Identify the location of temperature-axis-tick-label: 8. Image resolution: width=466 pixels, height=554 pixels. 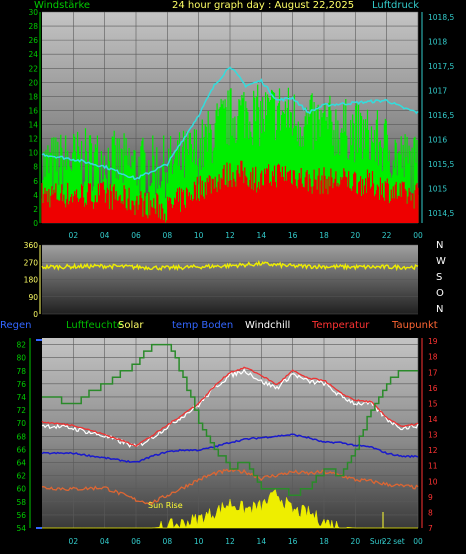
(430, 512).